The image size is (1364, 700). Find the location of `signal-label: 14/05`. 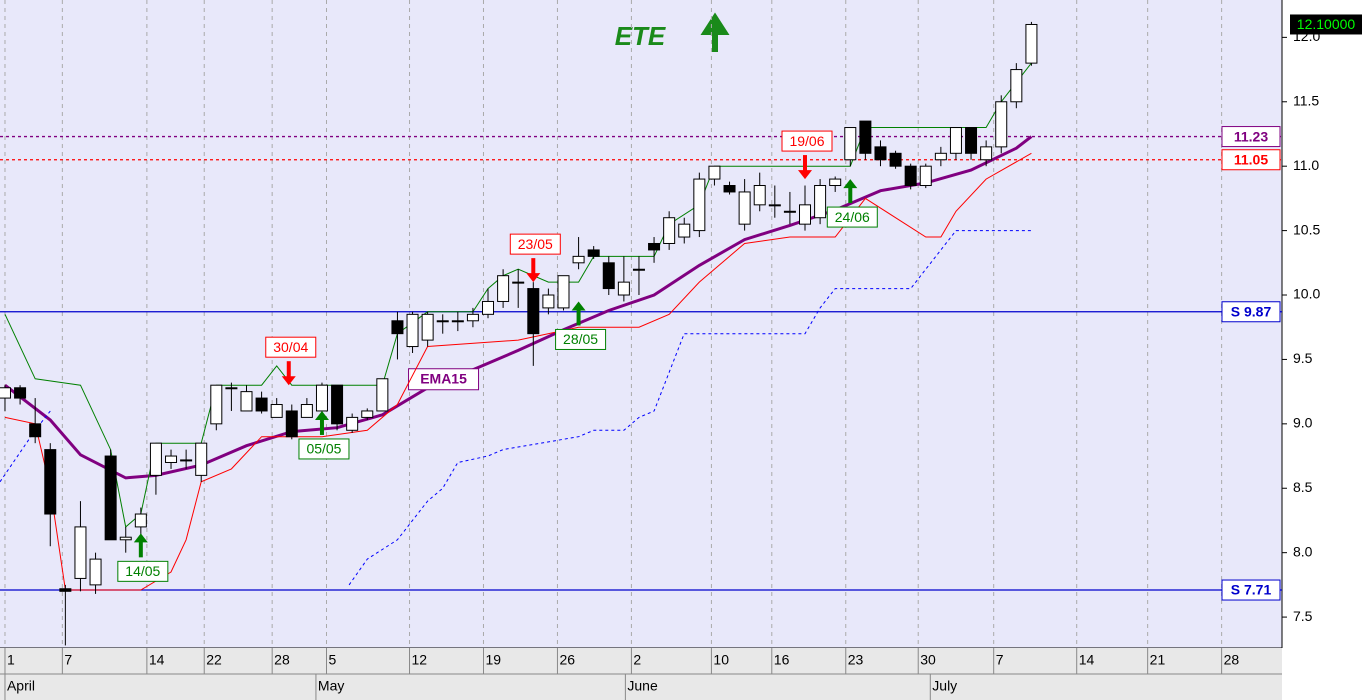

signal-label: 14/05 is located at coordinates (142, 571).